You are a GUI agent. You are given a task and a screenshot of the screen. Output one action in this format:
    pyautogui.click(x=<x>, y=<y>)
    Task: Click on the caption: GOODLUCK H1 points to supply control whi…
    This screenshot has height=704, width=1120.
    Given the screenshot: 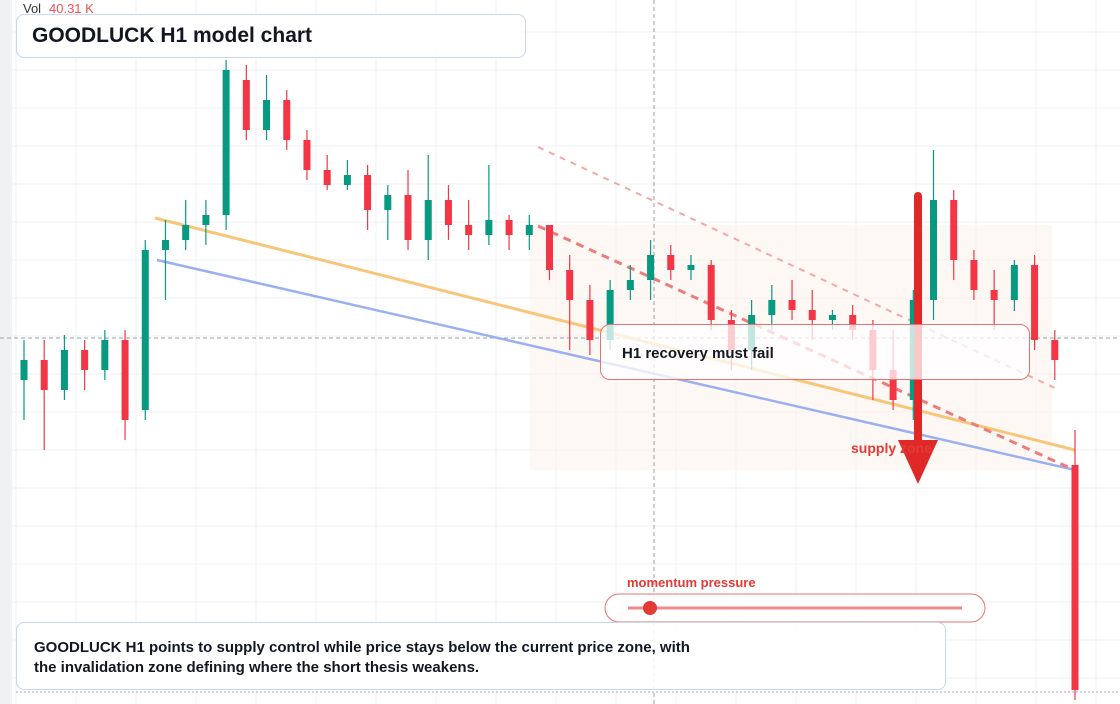 What is the action you would take?
    pyautogui.click(x=362, y=657)
    